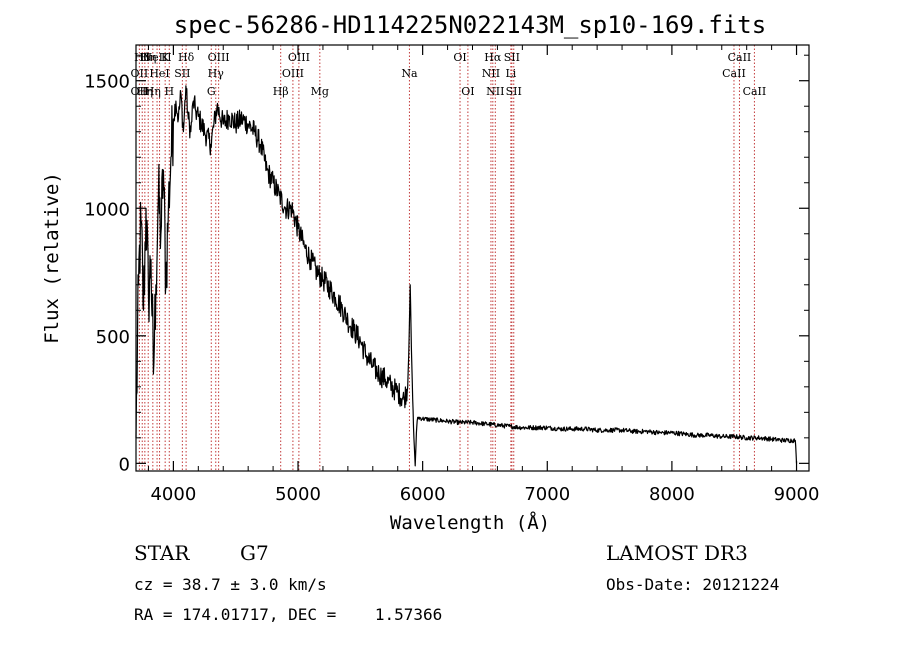 The width and height of the screenshot is (900, 649). Describe the element at coordinates (173, 494) in the screenshot. I see `x-tick-label: 4000` at that location.